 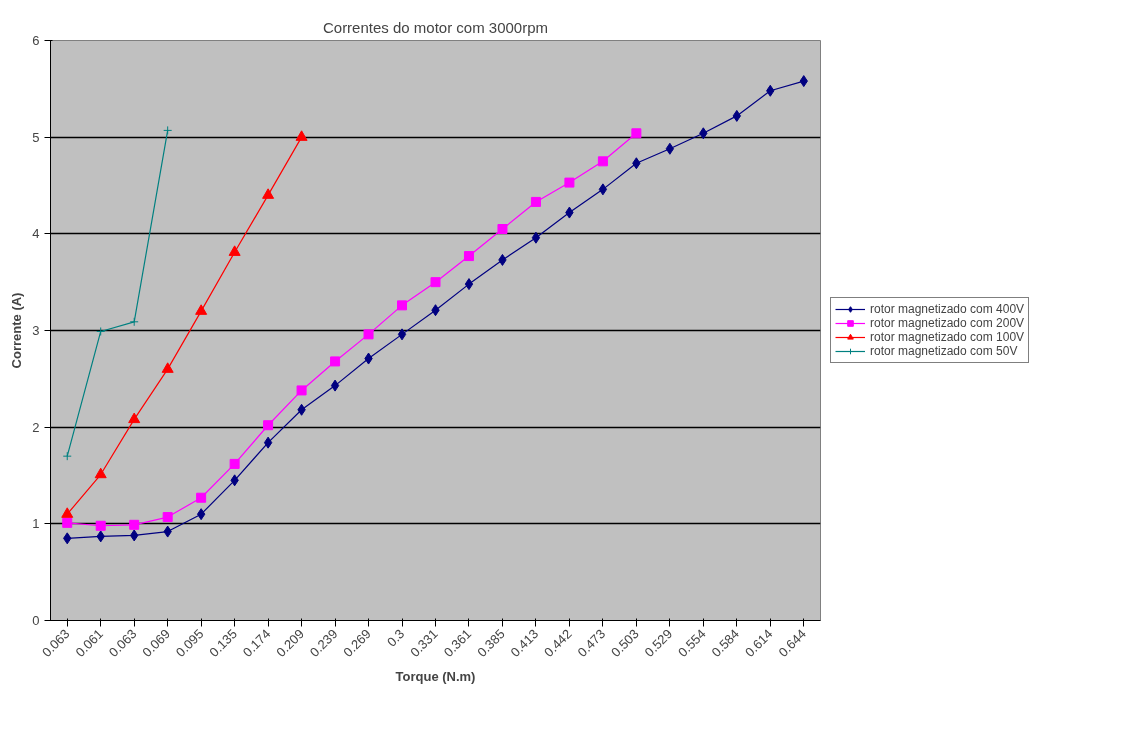 What do you see at coordinates (947, 309) in the screenshot?
I see `legend-label: rotor magnetizado com 400V` at bounding box center [947, 309].